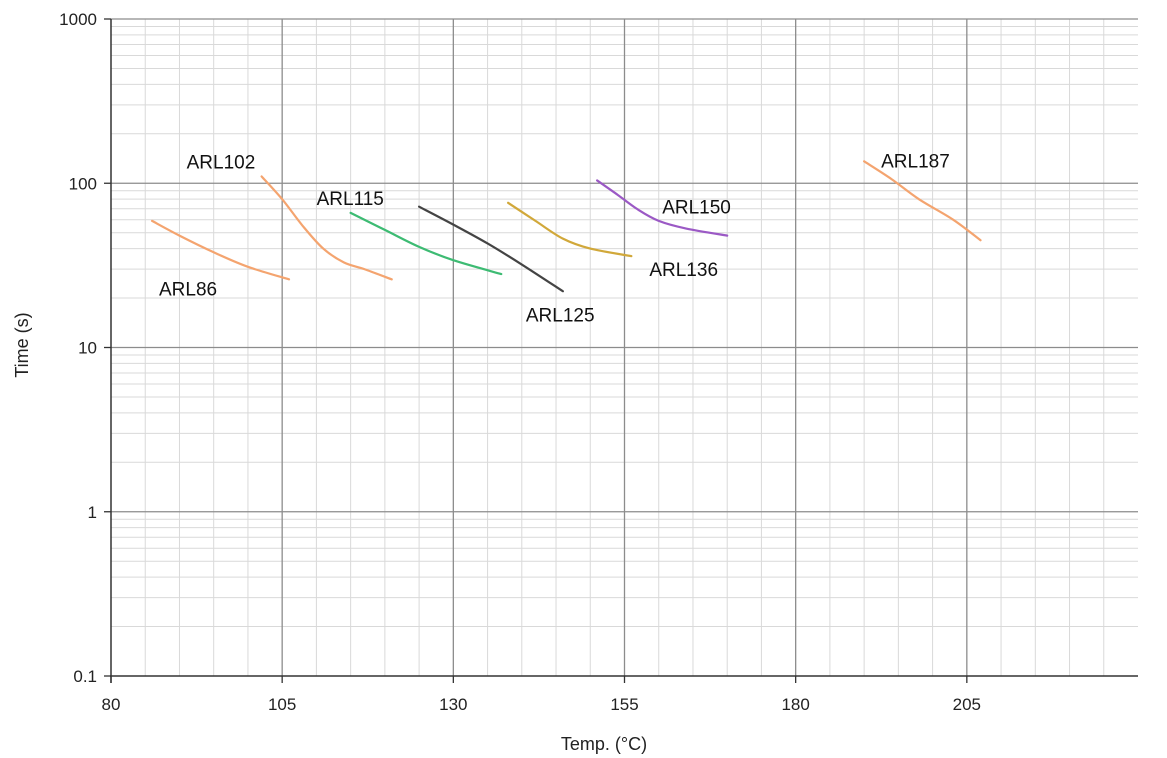 This screenshot has width=1167, height=758. I want to click on x-tick-labels: 80 105 130 155 180 205, so click(541, 704).